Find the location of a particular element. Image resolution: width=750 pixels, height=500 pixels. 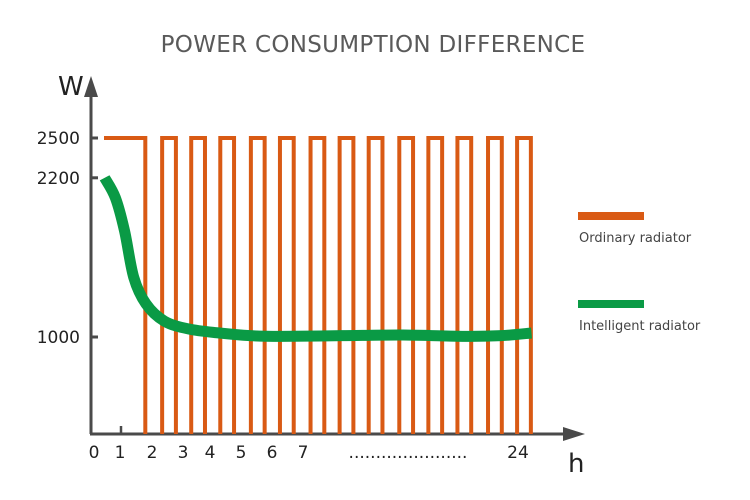

x-tick-label: 3 is located at coordinates (183, 453).